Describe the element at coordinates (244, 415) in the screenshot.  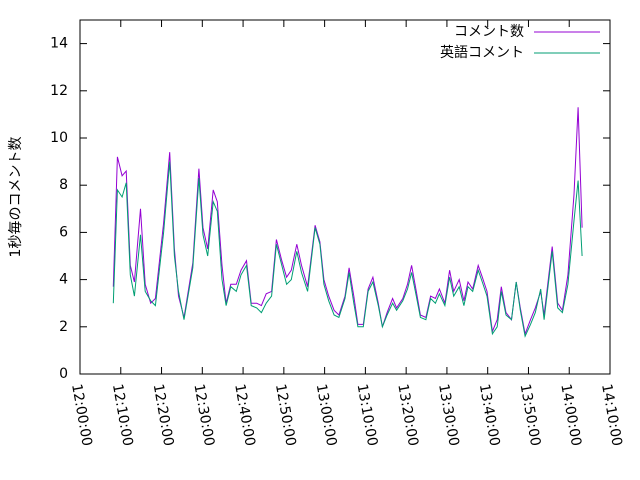
I see `x-tick-label: 12:40:00` at that location.